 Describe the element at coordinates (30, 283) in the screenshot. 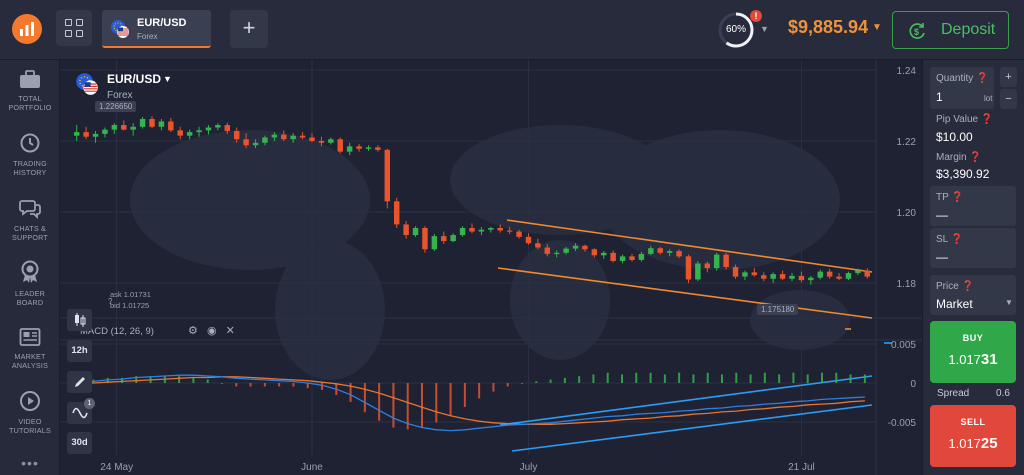

I see `sidebar-item-leaderboard: LEADER BOARD` at that location.